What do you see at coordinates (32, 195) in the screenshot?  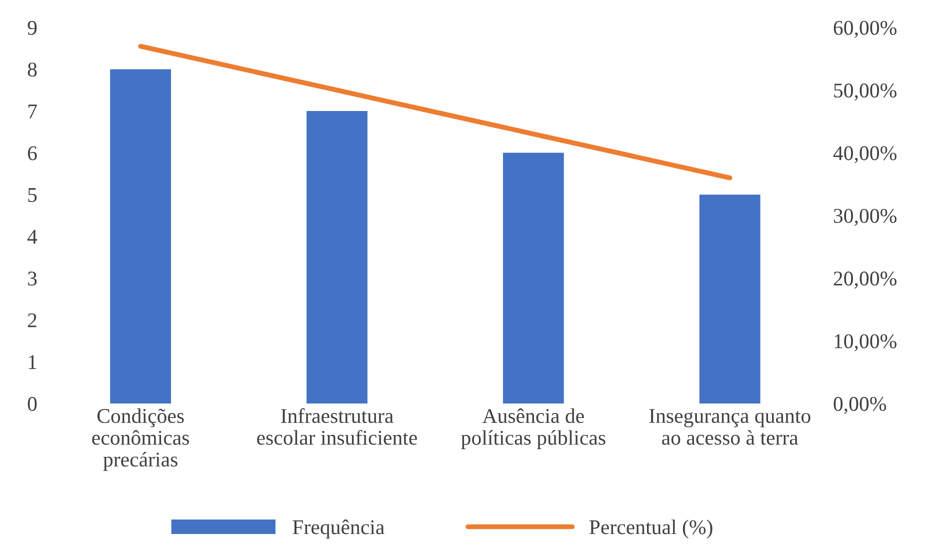 I see `y-tick-label: 5` at bounding box center [32, 195].